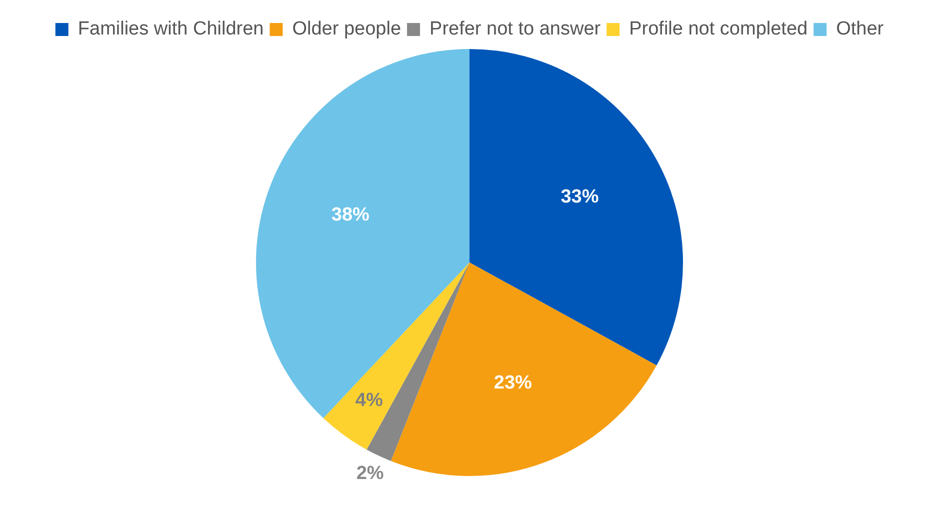 The height and width of the screenshot is (506, 939). What do you see at coordinates (347, 29) in the screenshot?
I see `legend-label: Older people` at bounding box center [347, 29].